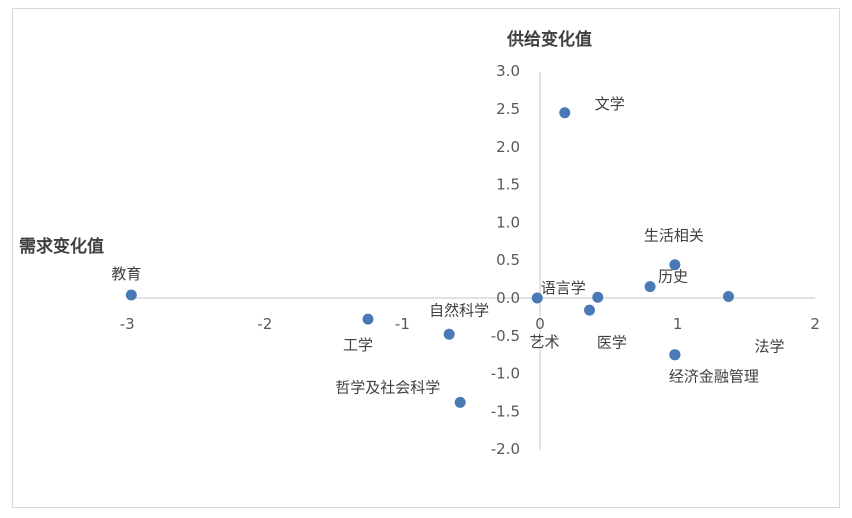 The height and width of the screenshot is (518, 852). I want to click on x-tick-label: 0, so click(540, 324).